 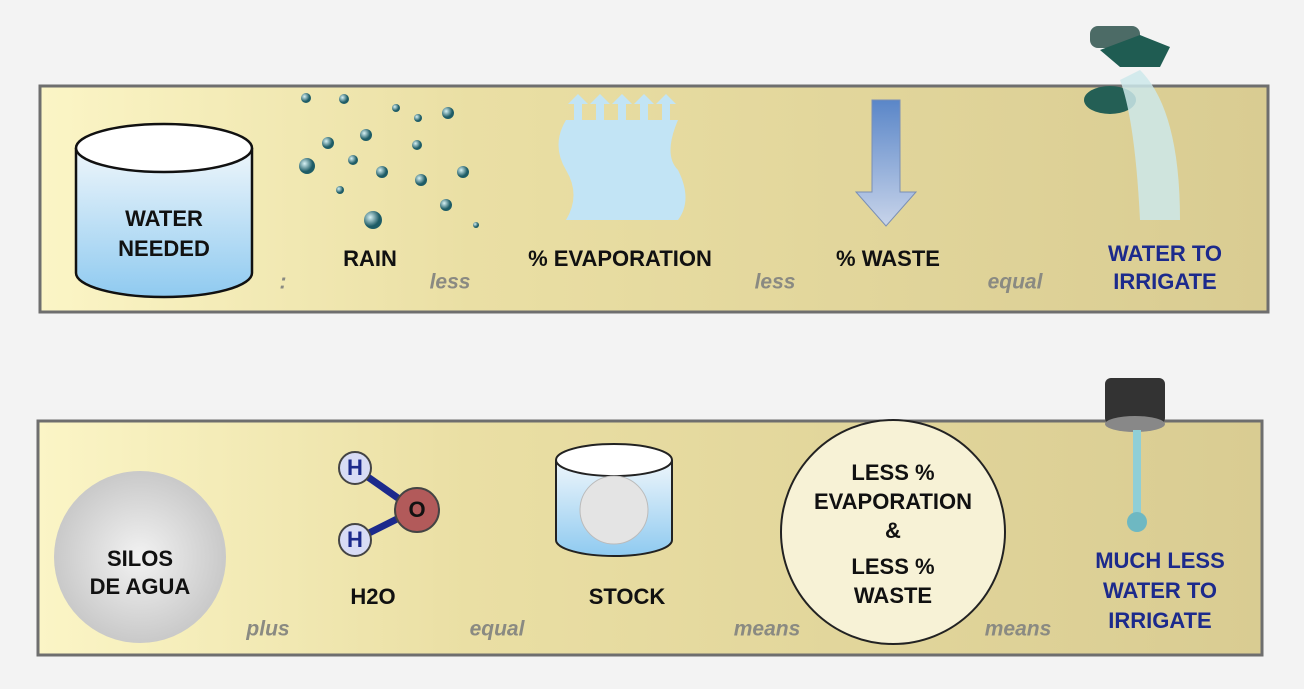 What do you see at coordinates (627, 596) in the screenshot?
I see `item-label: STOCK` at bounding box center [627, 596].